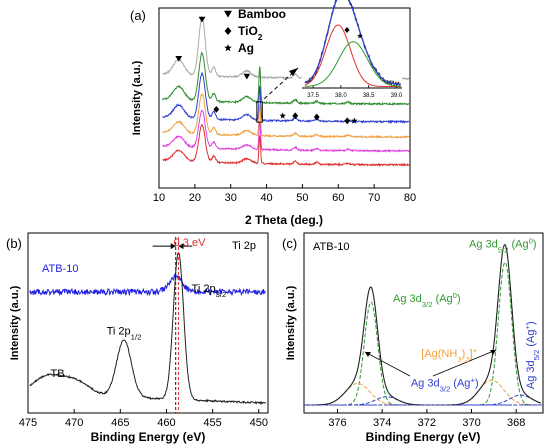 Image resolution: width=550 pixels, height=448 pixels. What do you see at coordinates (209, 291) in the screenshot?
I see `peak-annotation: Ti 2p3/2` at bounding box center [209, 291].